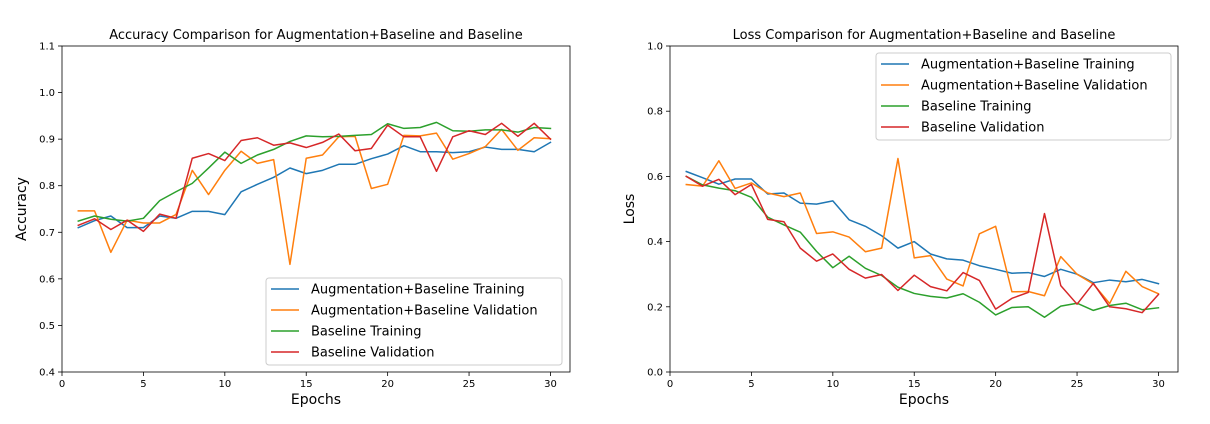  What do you see at coordinates (47, 140) in the screenshot?
I see `y-tick-label: 0.9` at bounding box center [47, 140].